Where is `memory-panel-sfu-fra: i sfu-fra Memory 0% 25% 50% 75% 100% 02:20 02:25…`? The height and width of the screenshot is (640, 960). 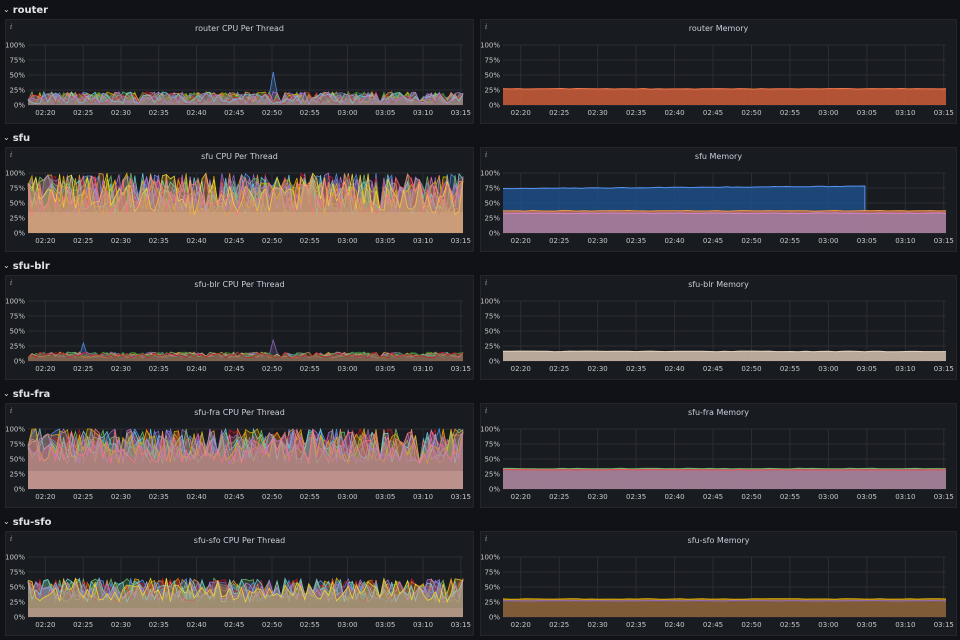
memory-panel-sfu-fra: i sfu-fra Memory 0% 25% 50% 75% 100% 02:20 02:25… is located at coordinates (718, 455).